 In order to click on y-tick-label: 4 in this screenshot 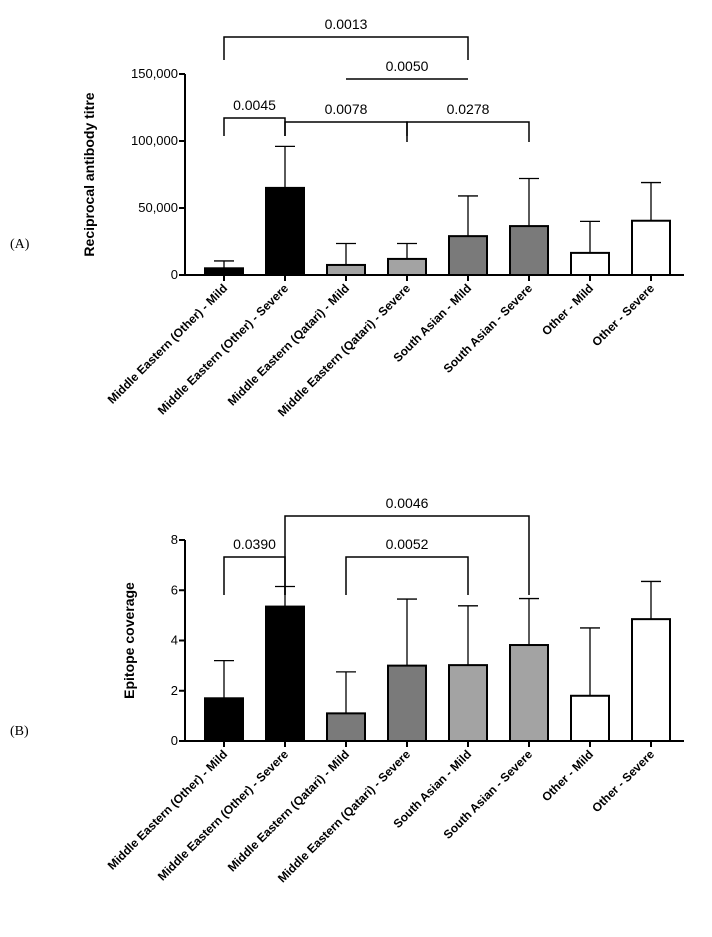, I will do `click(174, 640)`.